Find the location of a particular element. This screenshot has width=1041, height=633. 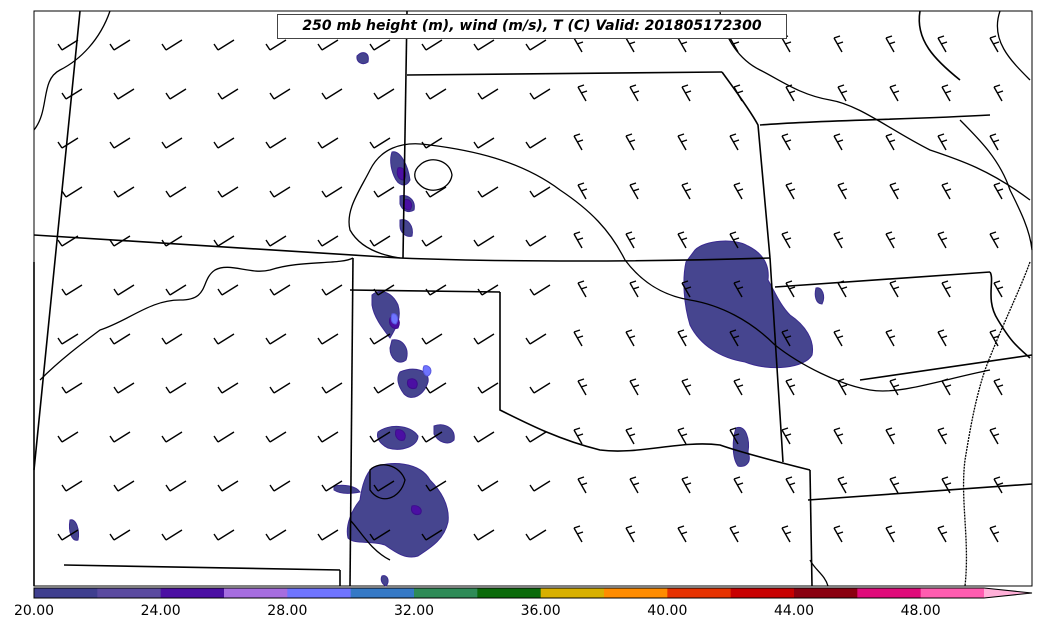

shade-nm-south is located at coordinates (397, 510).